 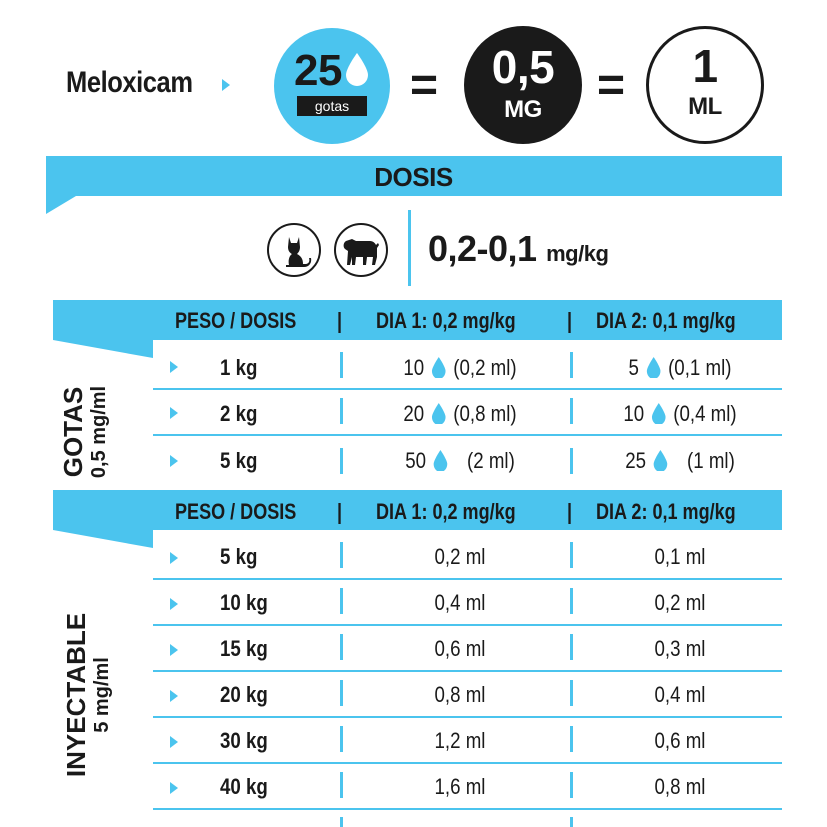 What do you see at coordinates (73, 432) in the screenshot?
I see `gotas-label: GOTAS` at bounding box center [73, 432].